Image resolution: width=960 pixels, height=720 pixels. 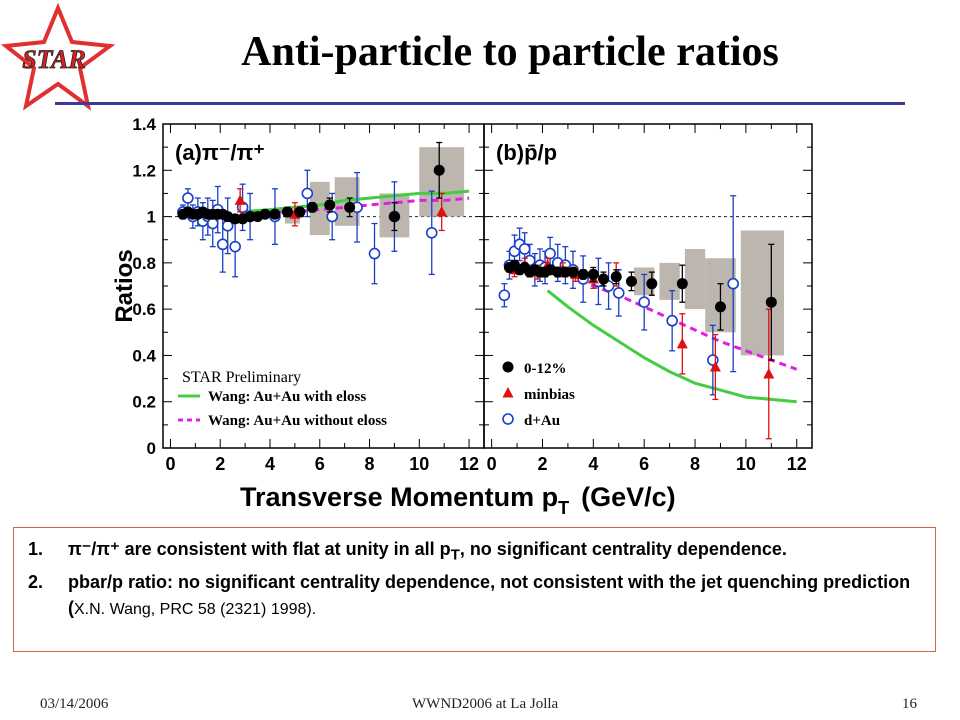 I want to click on footer-date: 03/14/2006, so click(x=74, y=704).